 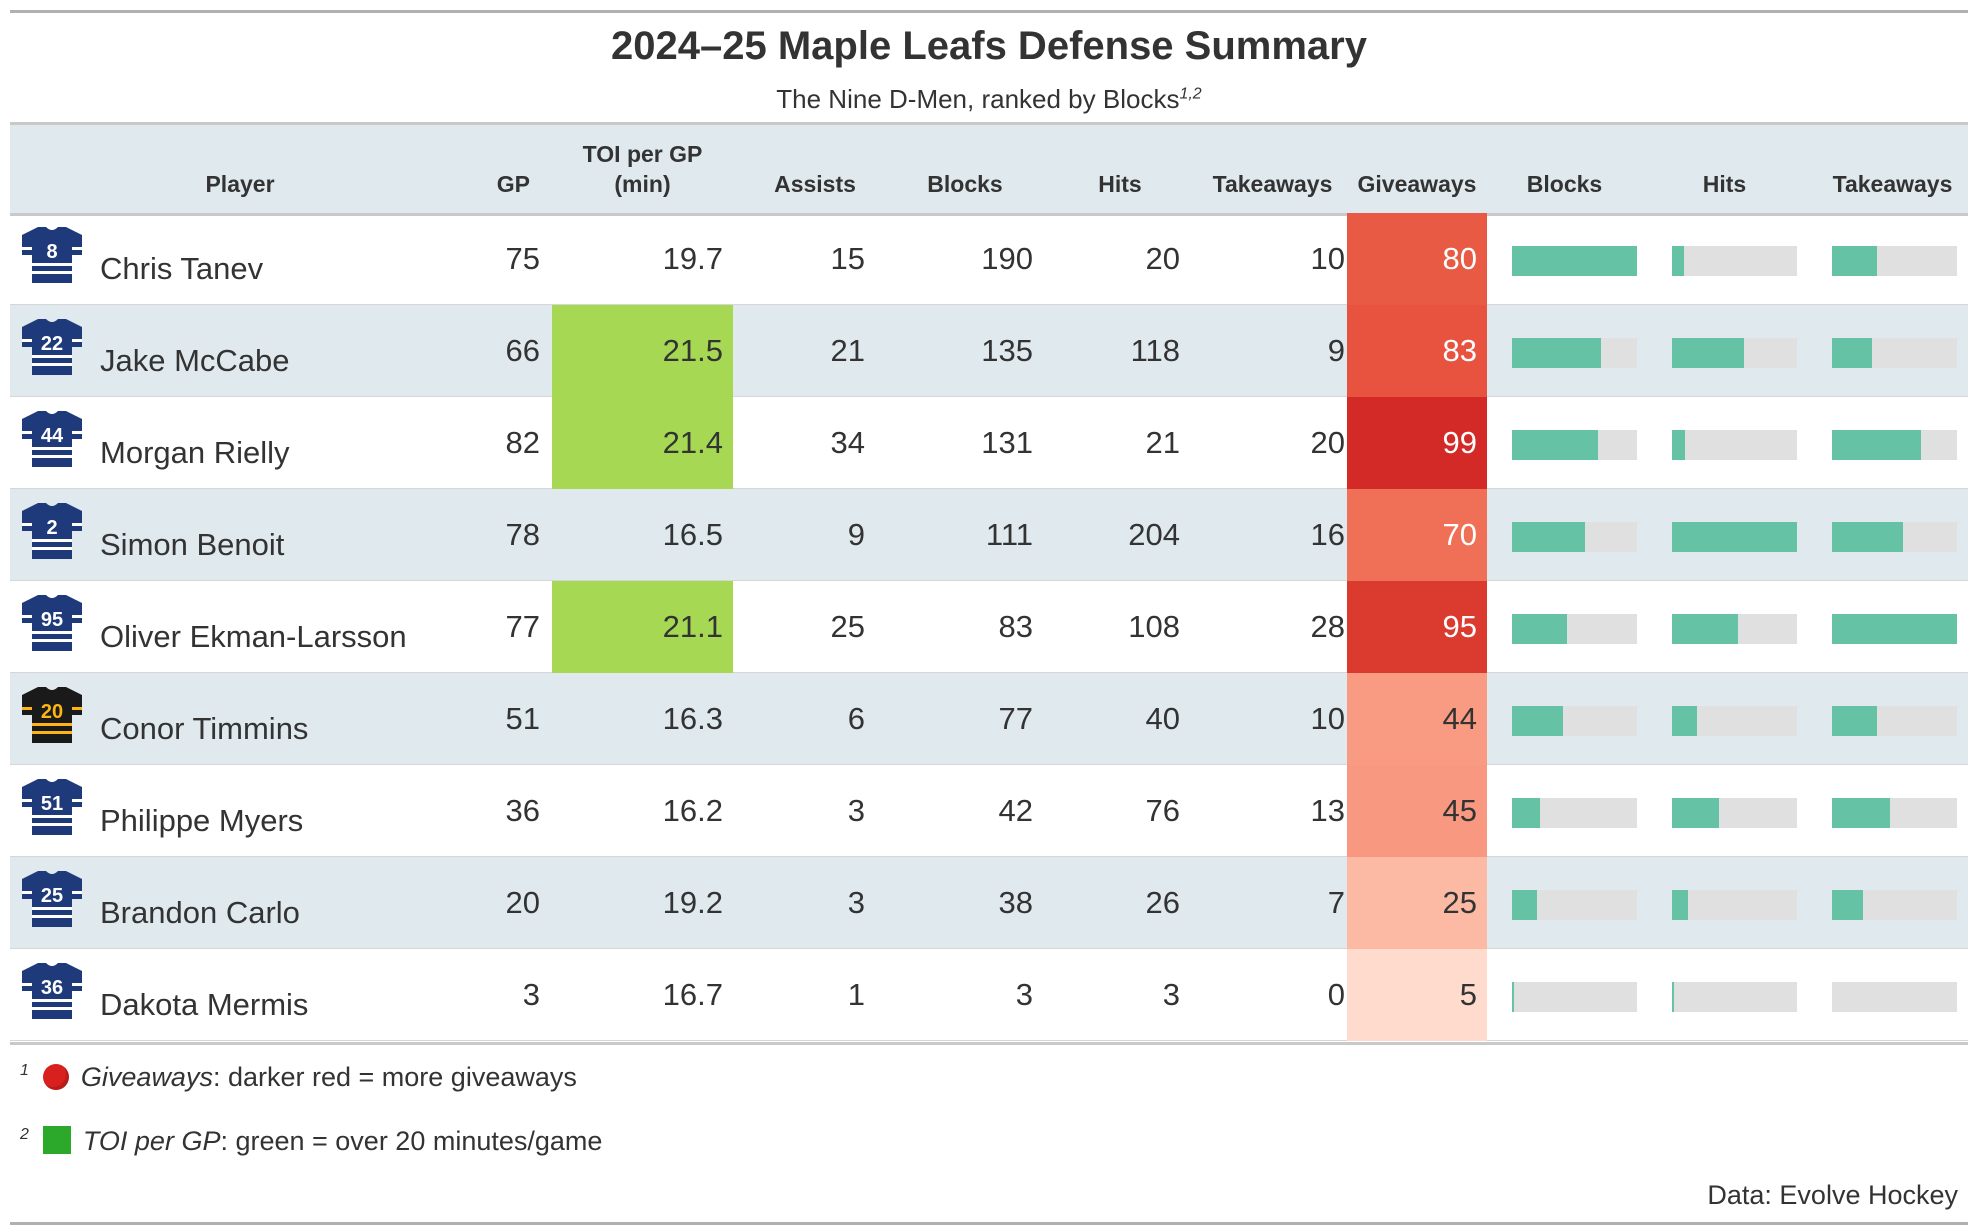 I want to click on cell-hits: 40, so click(x=1162, y=718).